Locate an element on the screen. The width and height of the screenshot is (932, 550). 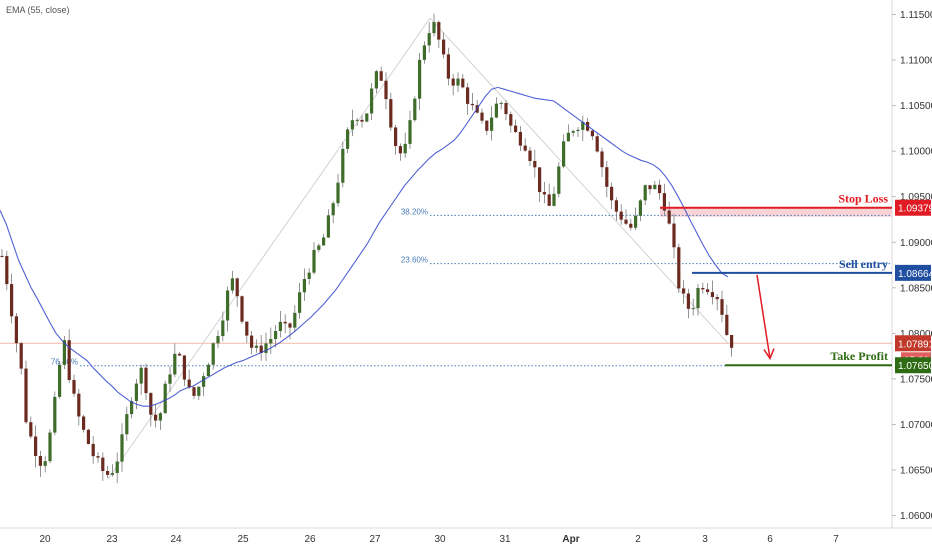
stop-loss-label: Stop Loss is located at coordinates (863, 199).